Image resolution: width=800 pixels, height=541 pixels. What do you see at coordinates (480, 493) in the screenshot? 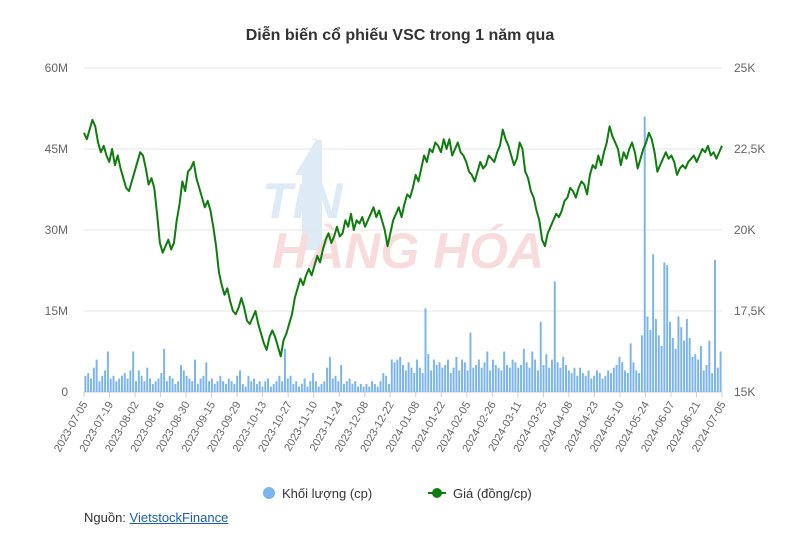
I see `legend-item-price: Giá (đồng/cp)` at bounding box center [480, 493].